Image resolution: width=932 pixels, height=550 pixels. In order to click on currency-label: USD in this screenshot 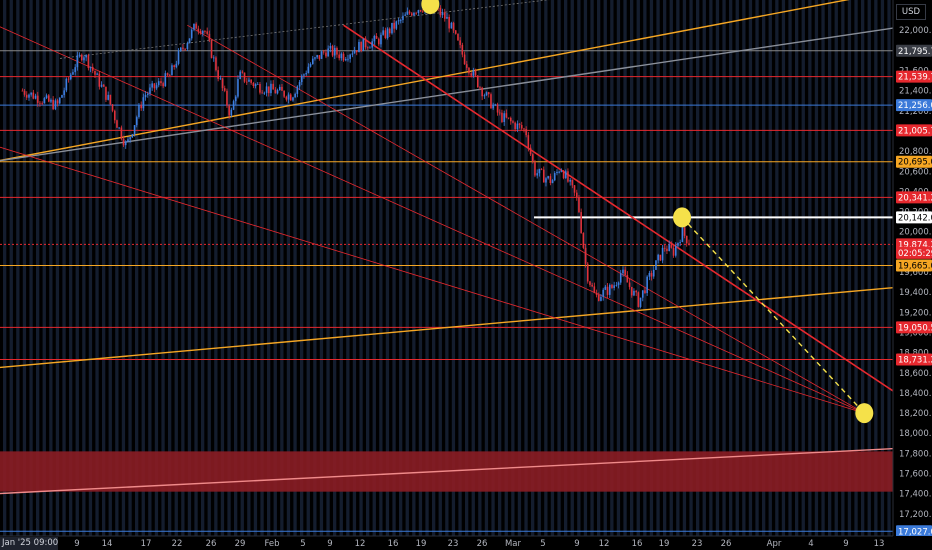, I will do `click(911, 12)`.